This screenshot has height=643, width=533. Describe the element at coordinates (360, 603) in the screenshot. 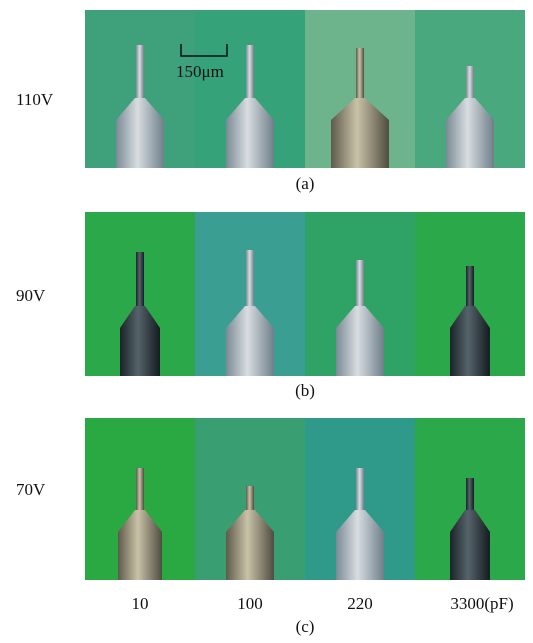

I see `capacitance-label: 220` at that location.